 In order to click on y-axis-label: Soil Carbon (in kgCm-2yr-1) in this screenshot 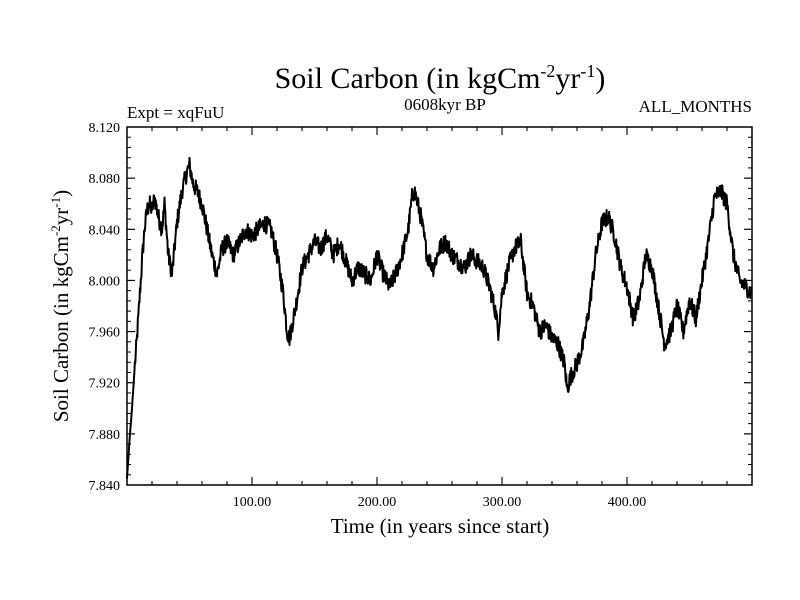, I will do `click(60, 306)`.